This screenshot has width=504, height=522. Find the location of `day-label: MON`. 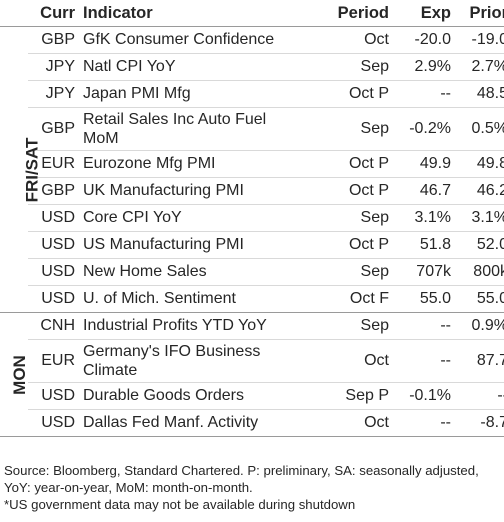

day-label: MON is located at coordinates (19, 374).